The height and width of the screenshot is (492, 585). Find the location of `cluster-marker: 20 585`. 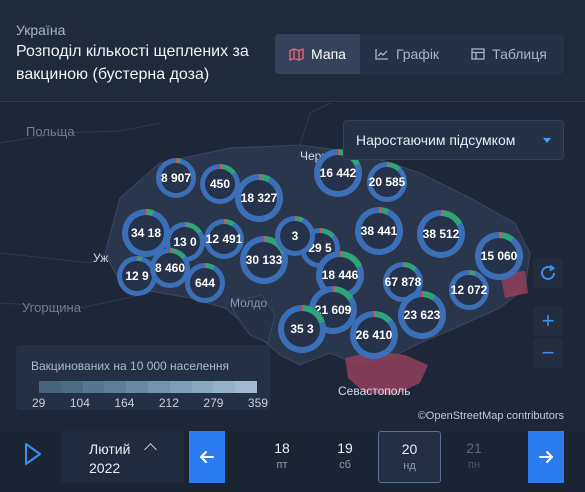

cluster-marker: 20 585 is located at coordinates (387, 182).